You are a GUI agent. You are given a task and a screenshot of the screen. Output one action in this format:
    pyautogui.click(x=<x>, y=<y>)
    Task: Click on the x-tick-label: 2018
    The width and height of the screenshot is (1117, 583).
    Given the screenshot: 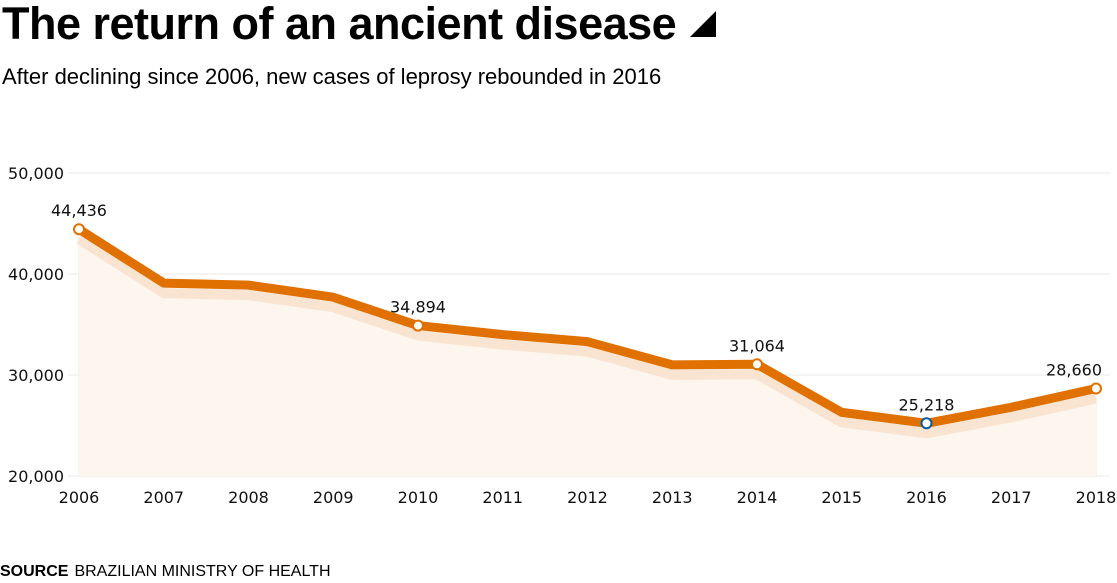 What is the action you would take?
    pyautogui.click(x=1096, y=497)
    